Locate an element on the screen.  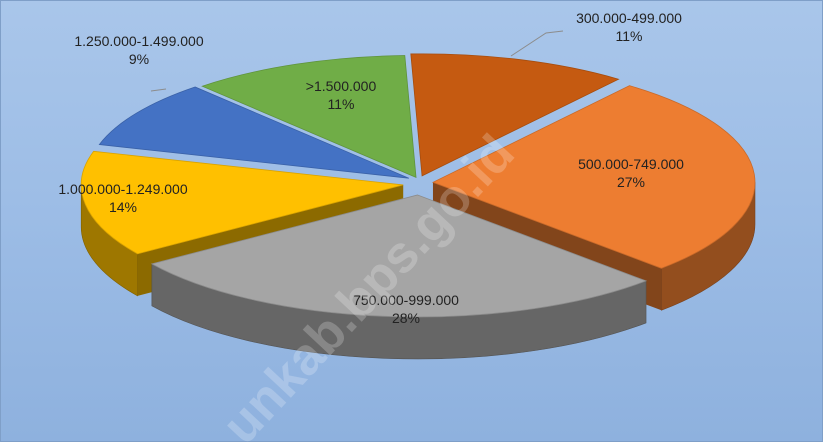
slice-percent-2: 27% is located at coordinates (631, 182).